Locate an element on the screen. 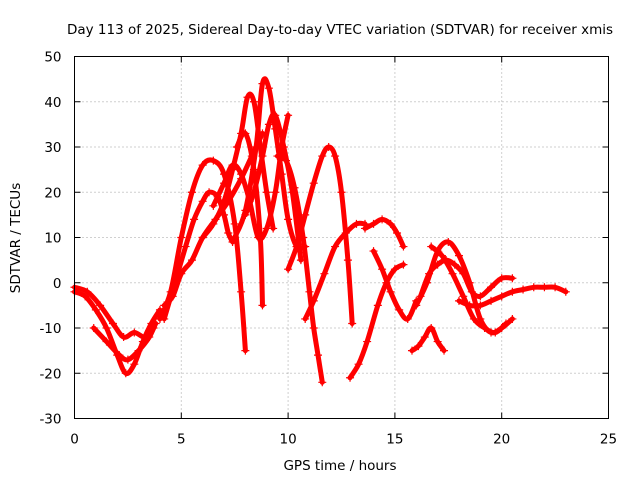  y-tick-label: -30 is located at coordinates (50, 420).